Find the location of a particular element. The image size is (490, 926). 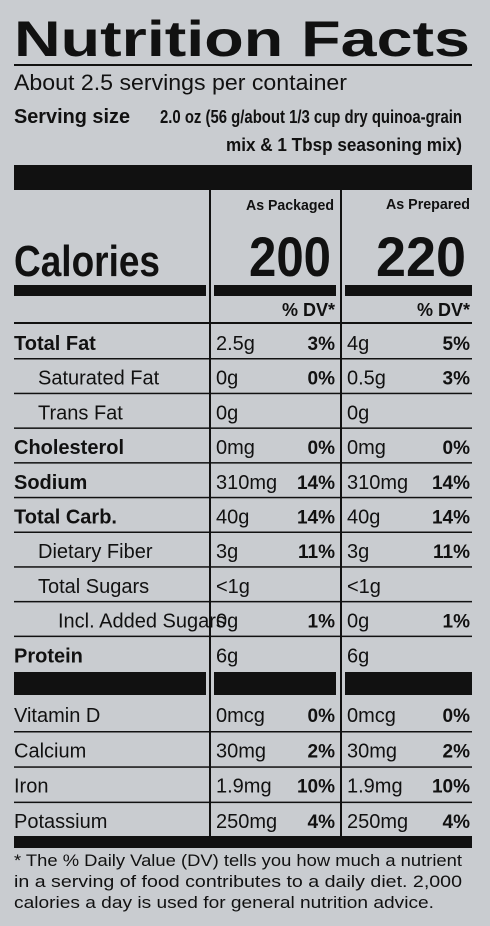

amount: 4g is located at coordinates (358, 344).